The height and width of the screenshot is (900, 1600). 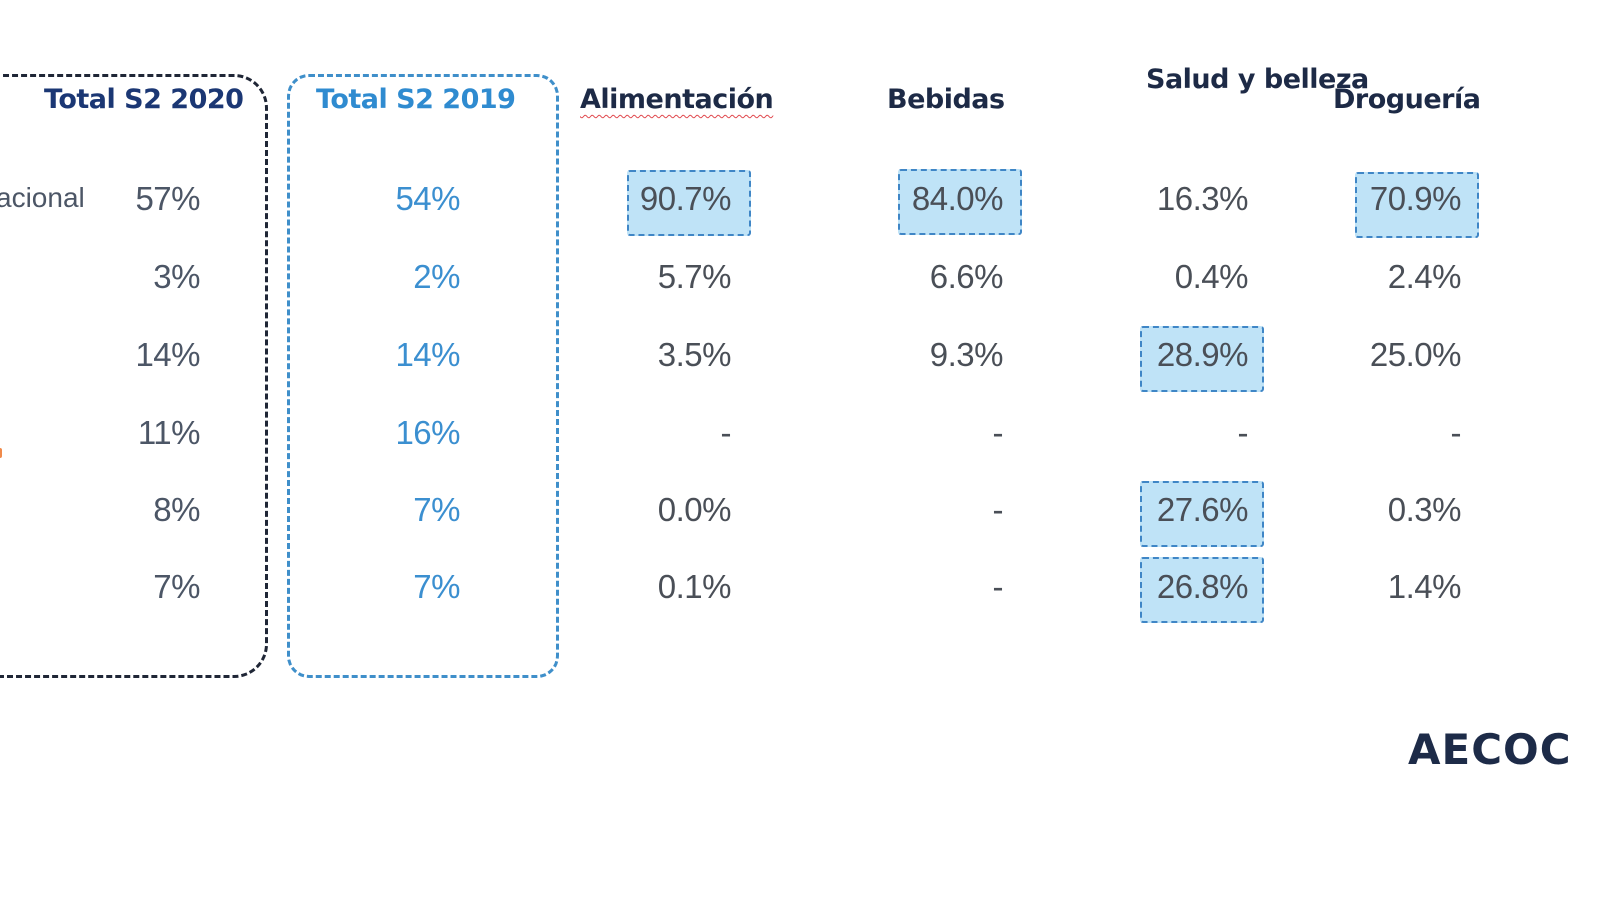 What do you see at coordinates (436, 276) in the screenshot?
I see `cell-t2019-row2: 2%` at bounding box center [436, 276].